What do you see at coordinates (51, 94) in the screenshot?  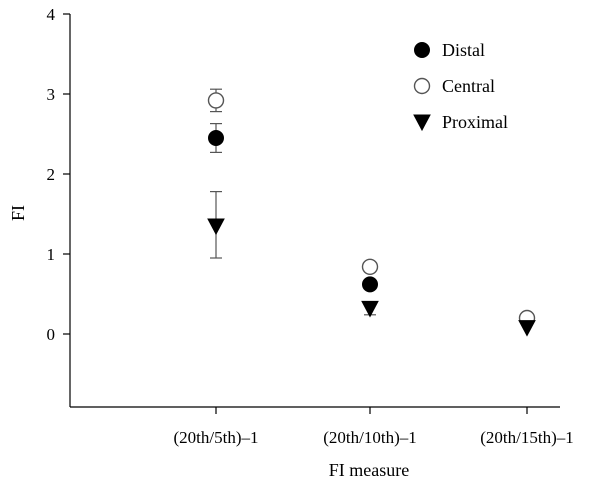 I see `y-tick-label: 3` at bounding box center [51, 94].